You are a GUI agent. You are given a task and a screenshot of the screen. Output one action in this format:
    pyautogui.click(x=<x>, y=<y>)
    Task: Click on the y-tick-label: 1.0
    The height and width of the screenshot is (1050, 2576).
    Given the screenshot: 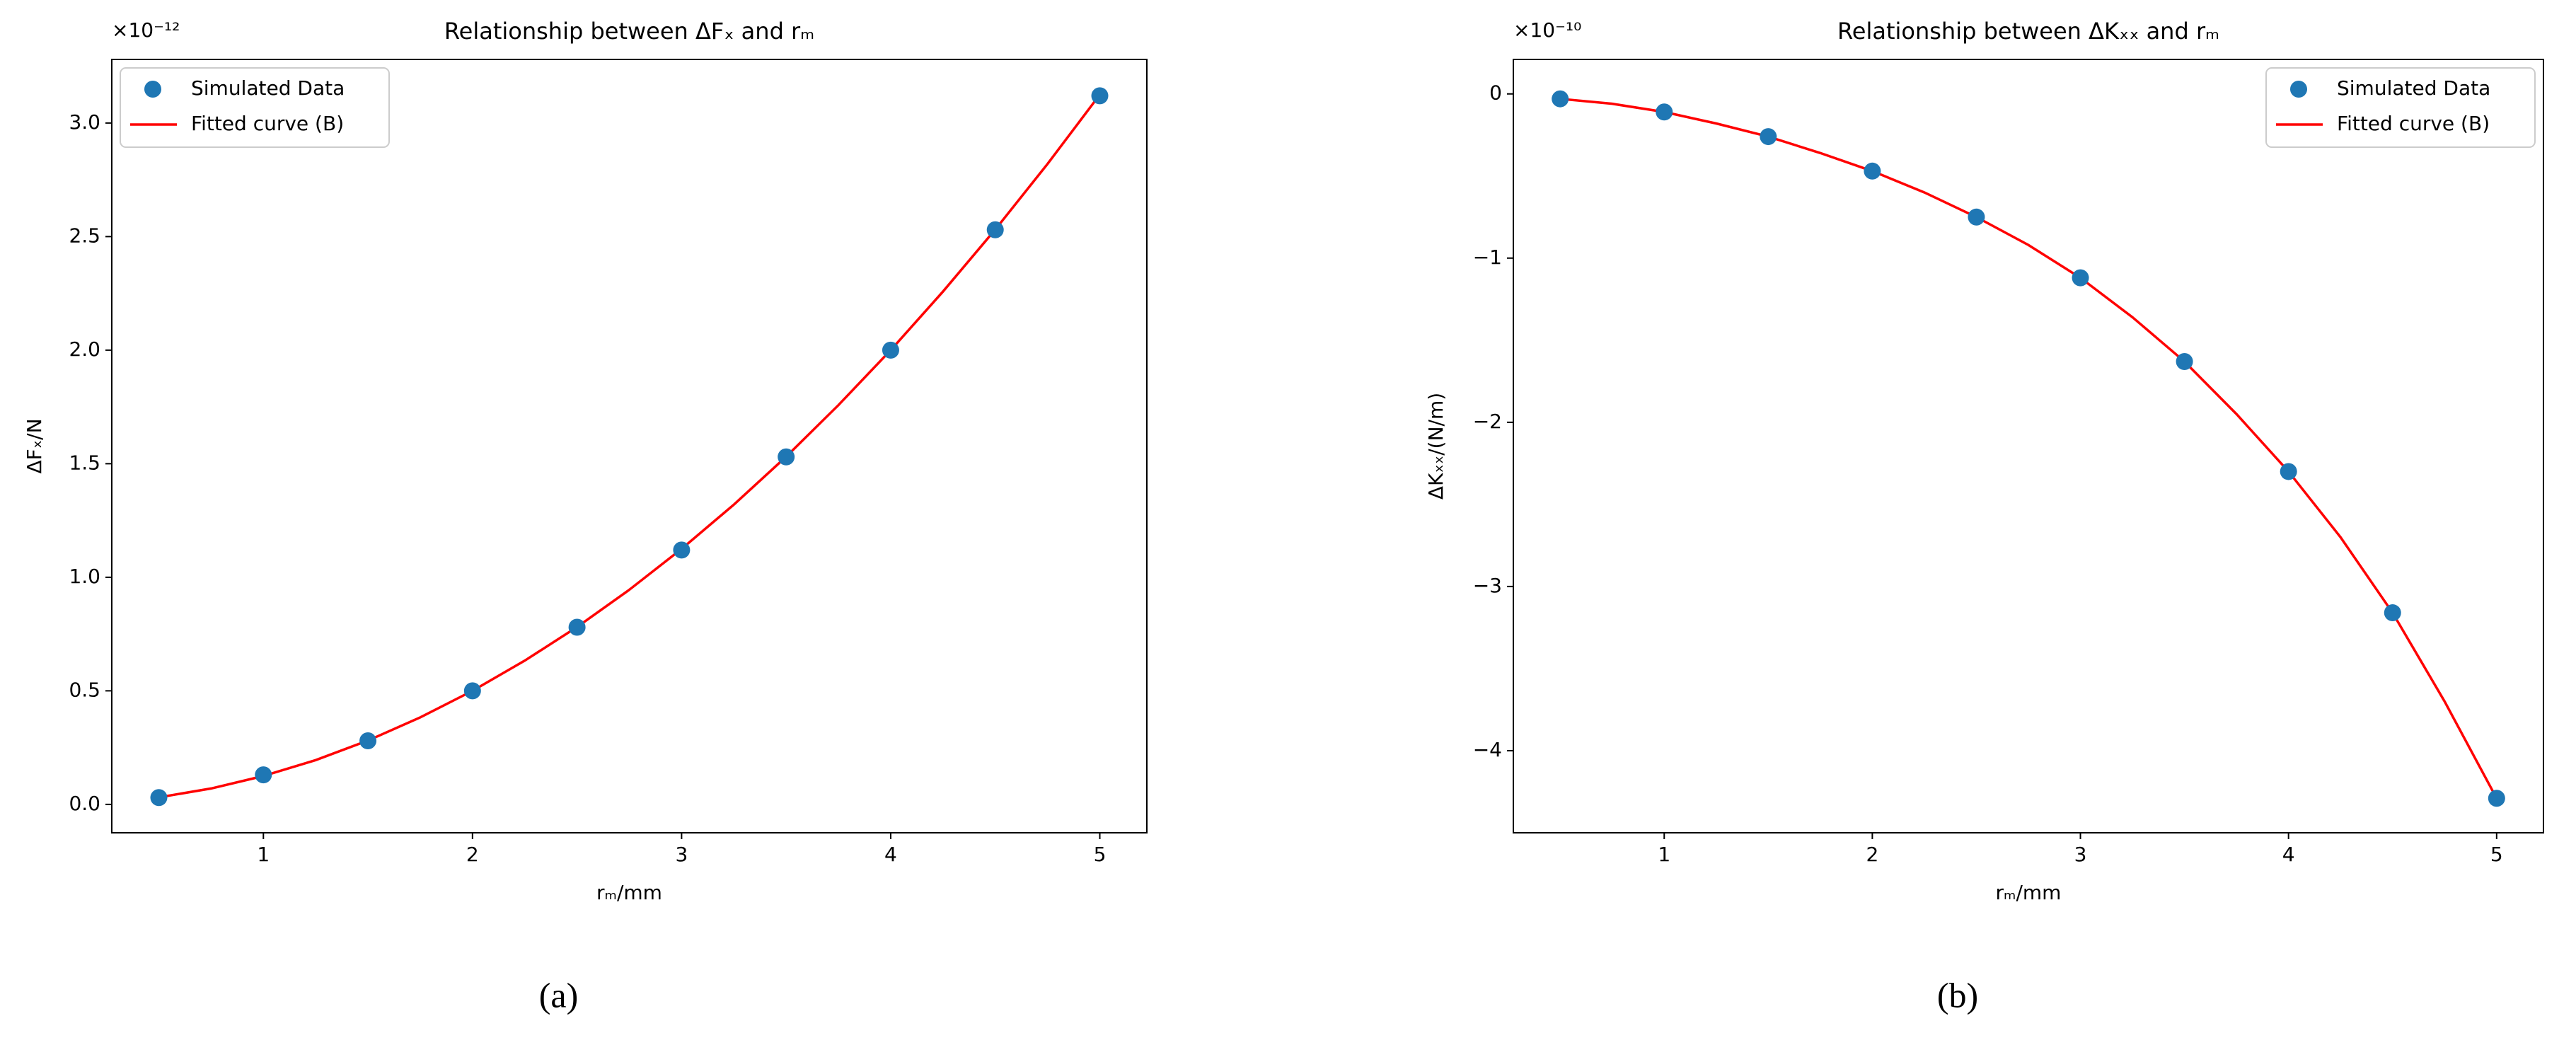 What is the action you would take?
    pyautogui.click(x=84, y=576)
    